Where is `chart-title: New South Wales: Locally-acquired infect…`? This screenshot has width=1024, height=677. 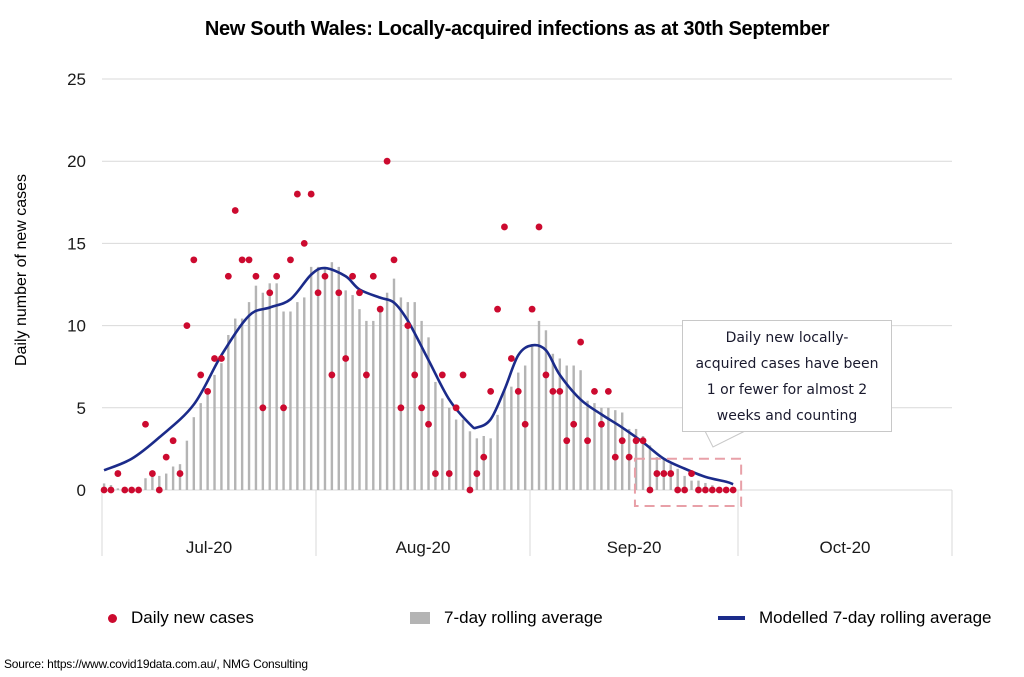 chart-title: New South Wales: Locally-acquired infect… is located at coordinates (517, 29).